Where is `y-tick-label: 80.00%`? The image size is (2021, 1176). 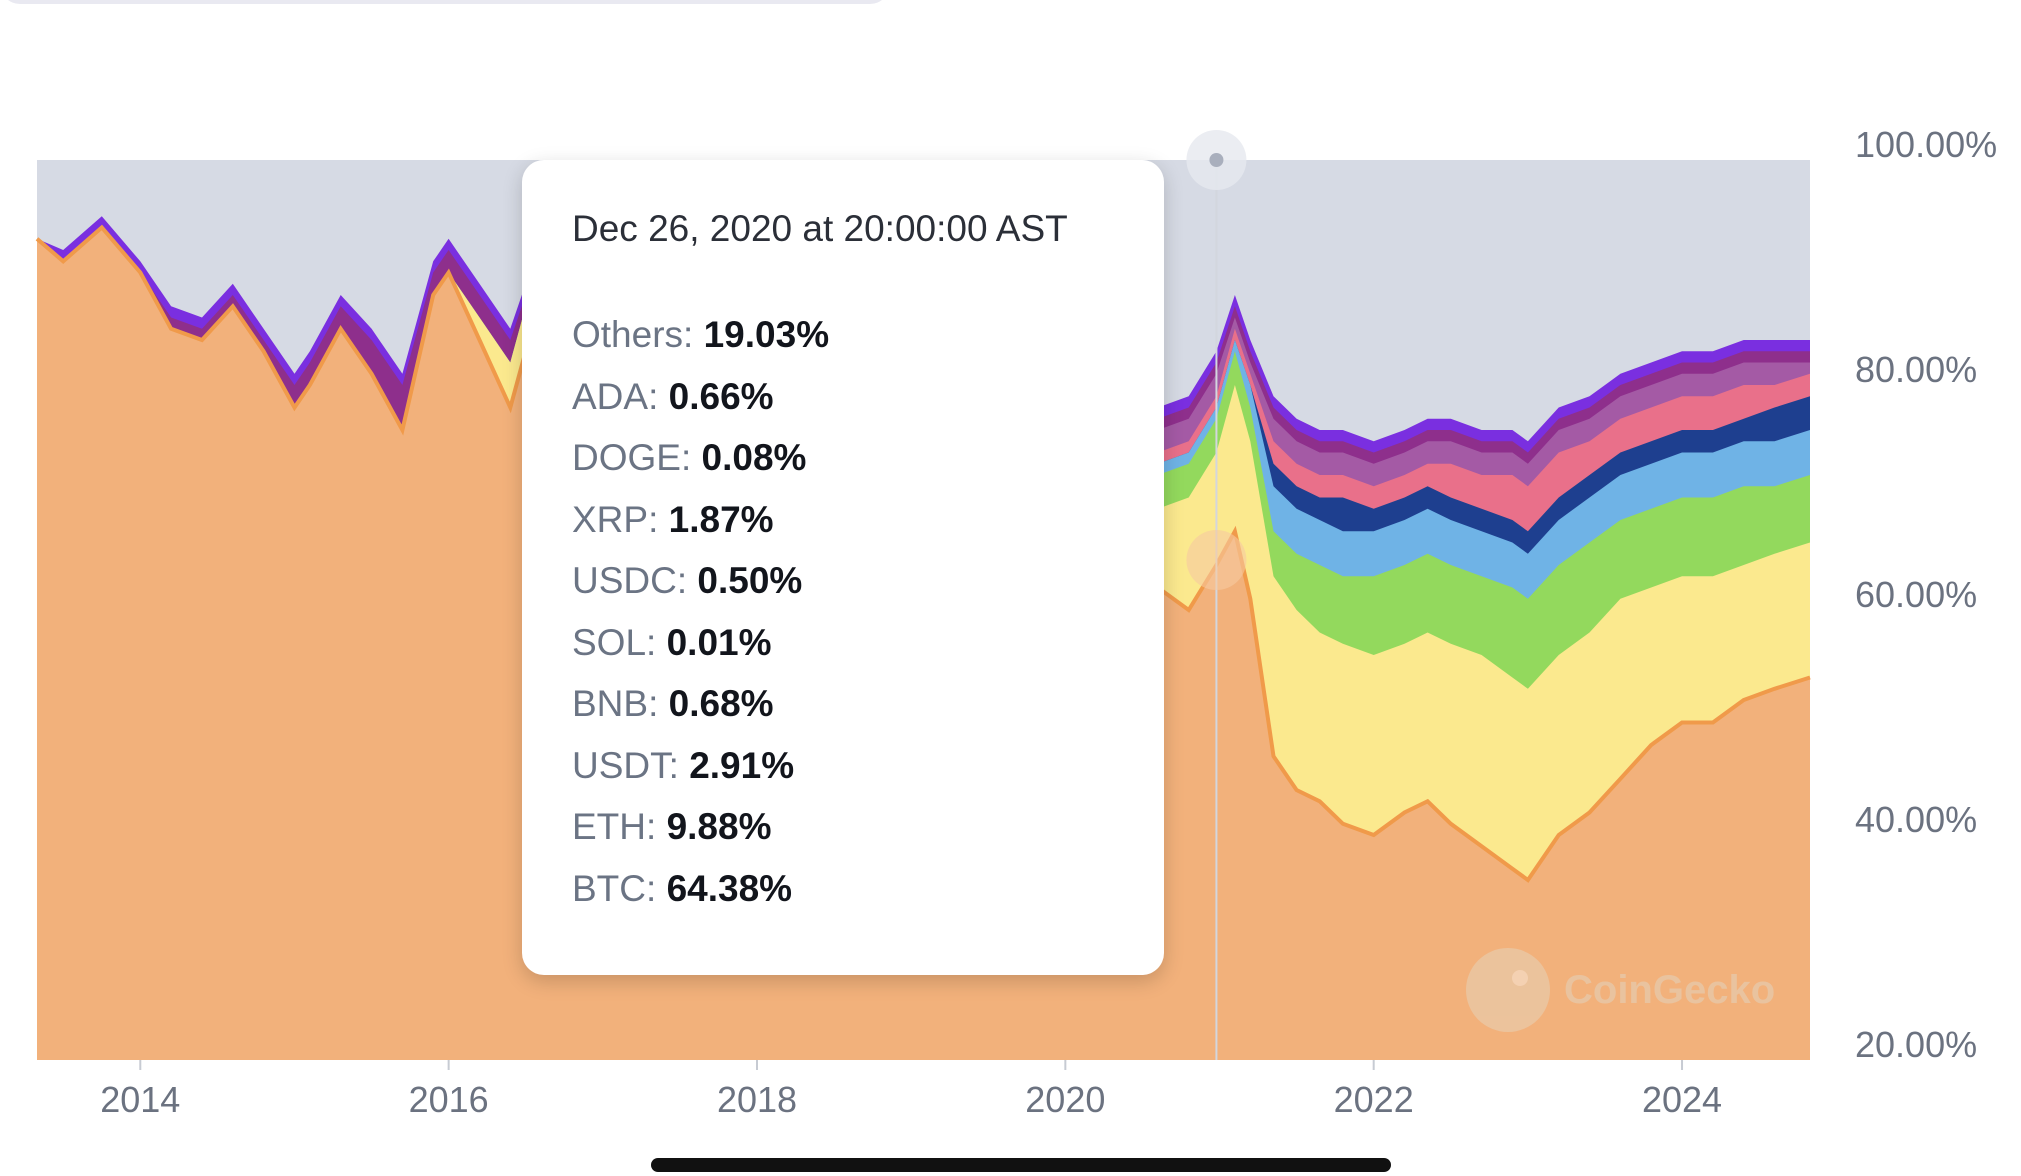 y-tick-label: 80.00% is located at coordinates (1916, 369).